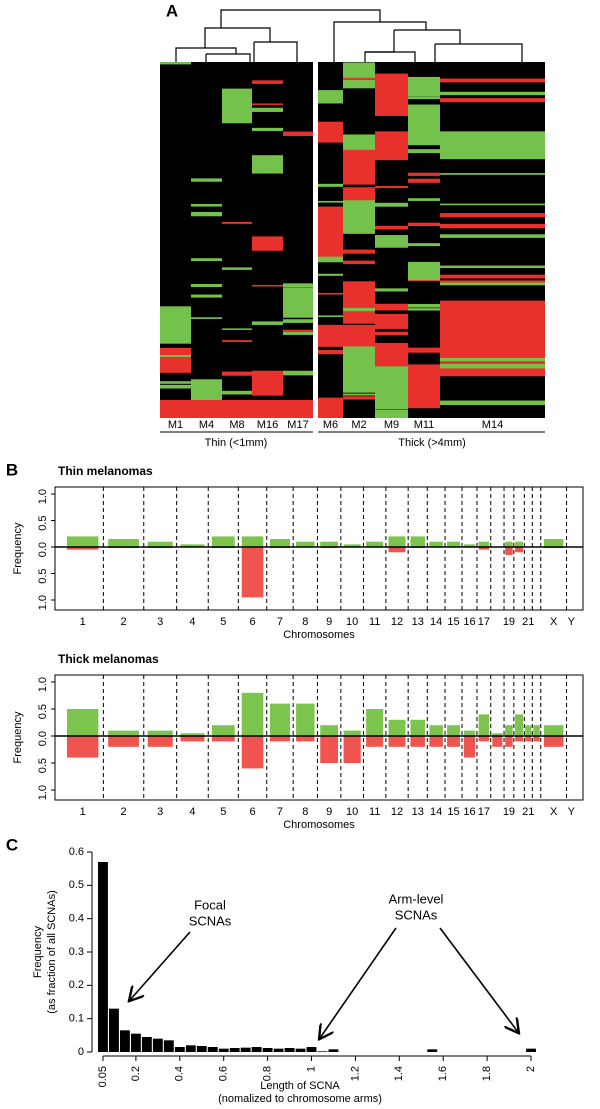 Image resolution: width=600 pixels, height=1109 pixels. Describe the element at coordinates (492, 425) in the screenshot. I see `column-label: M14` at that location.